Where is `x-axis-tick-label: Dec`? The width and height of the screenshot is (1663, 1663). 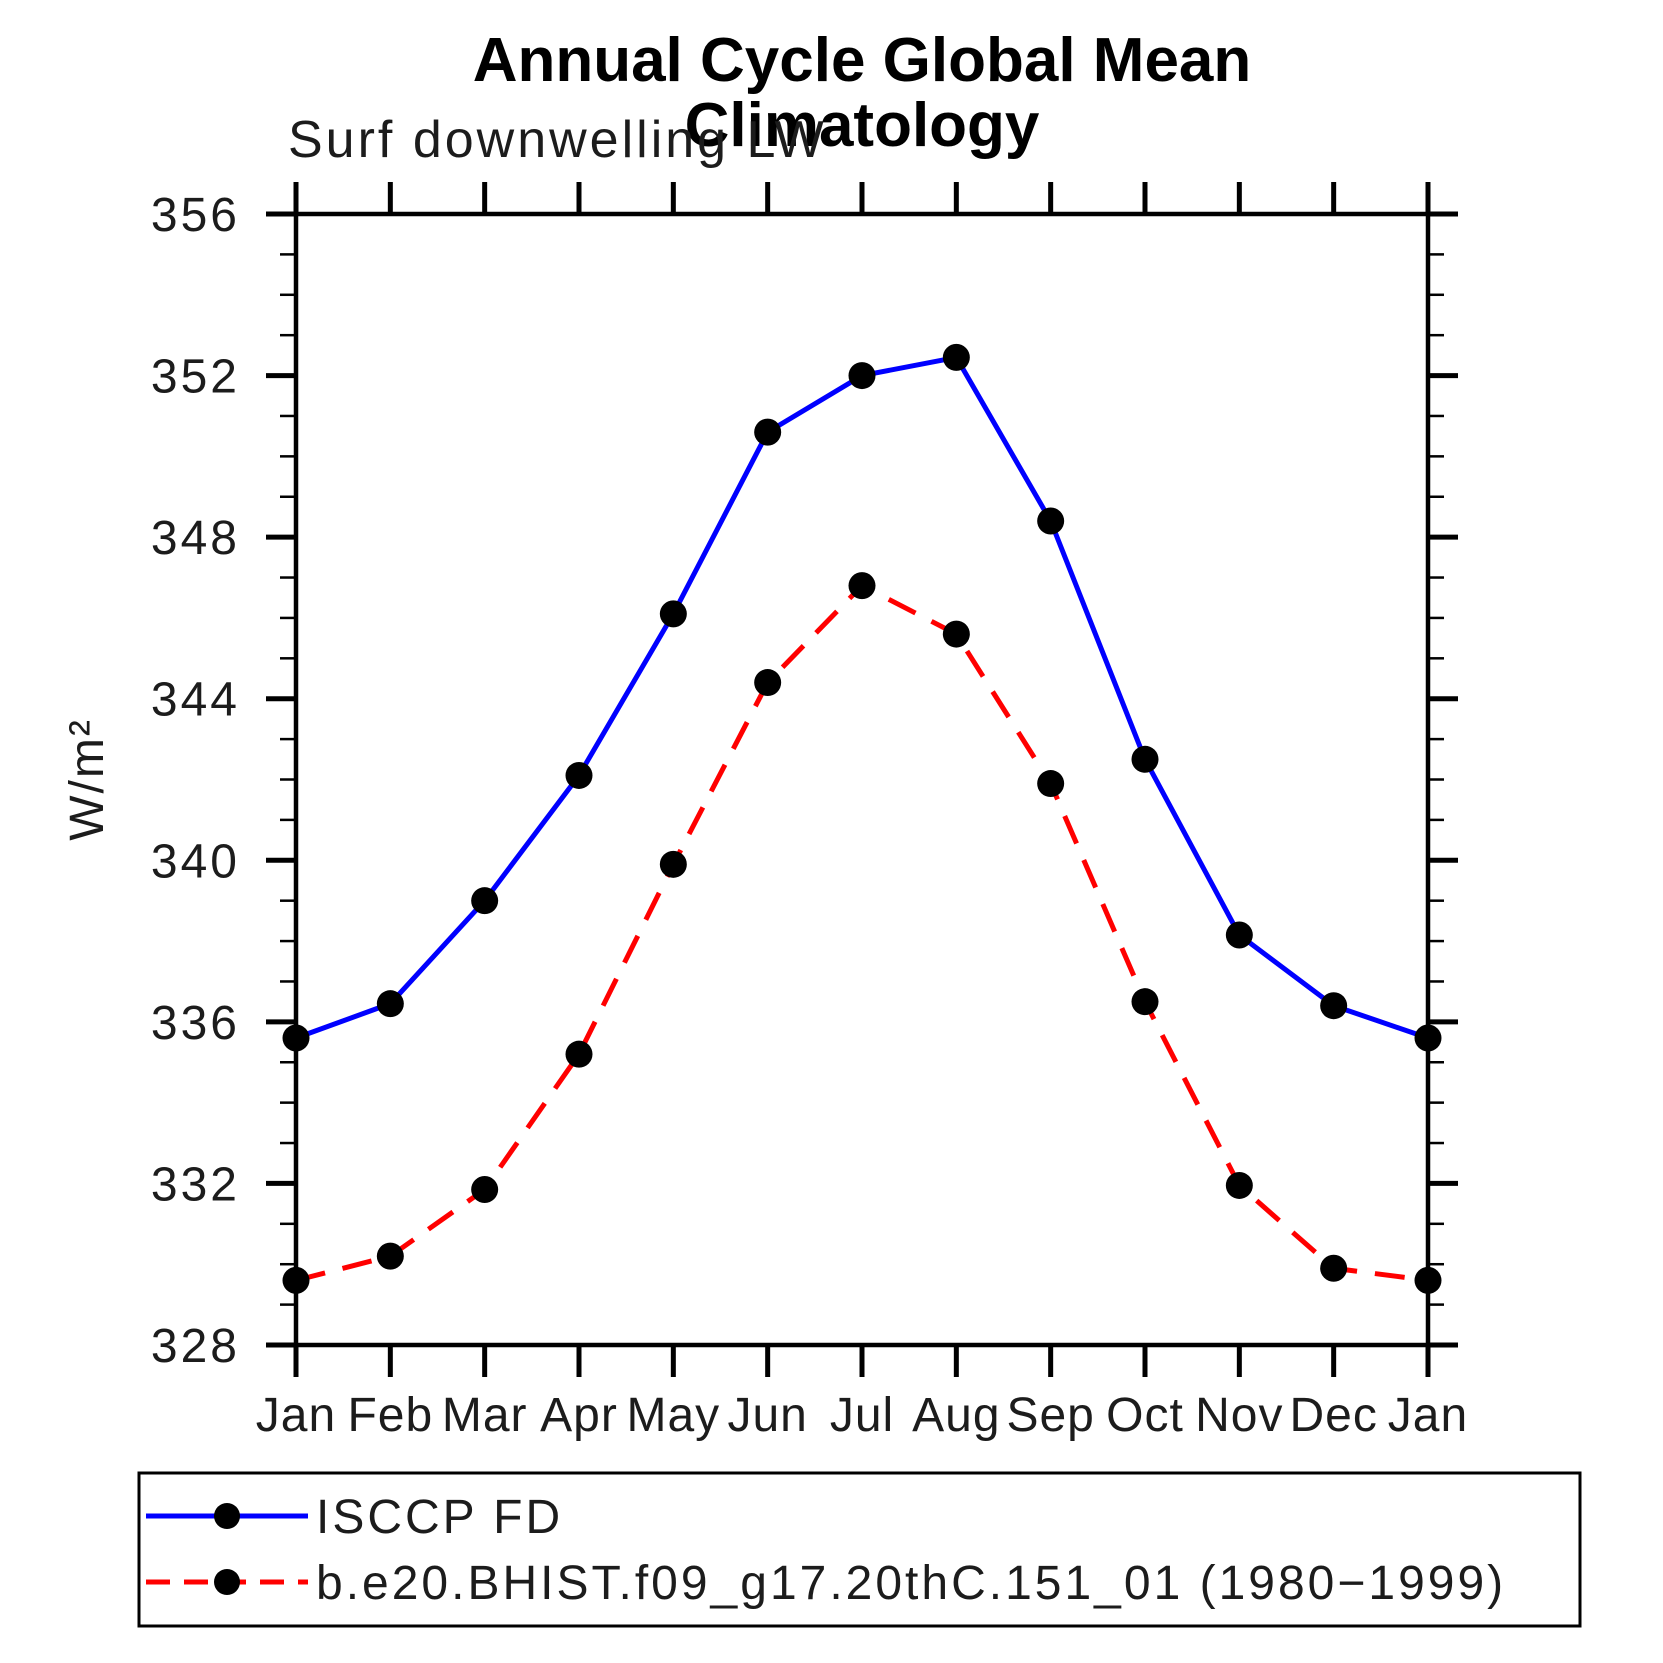 x-axis-tick-label: Dec is located at coordinates (1333, 1415).